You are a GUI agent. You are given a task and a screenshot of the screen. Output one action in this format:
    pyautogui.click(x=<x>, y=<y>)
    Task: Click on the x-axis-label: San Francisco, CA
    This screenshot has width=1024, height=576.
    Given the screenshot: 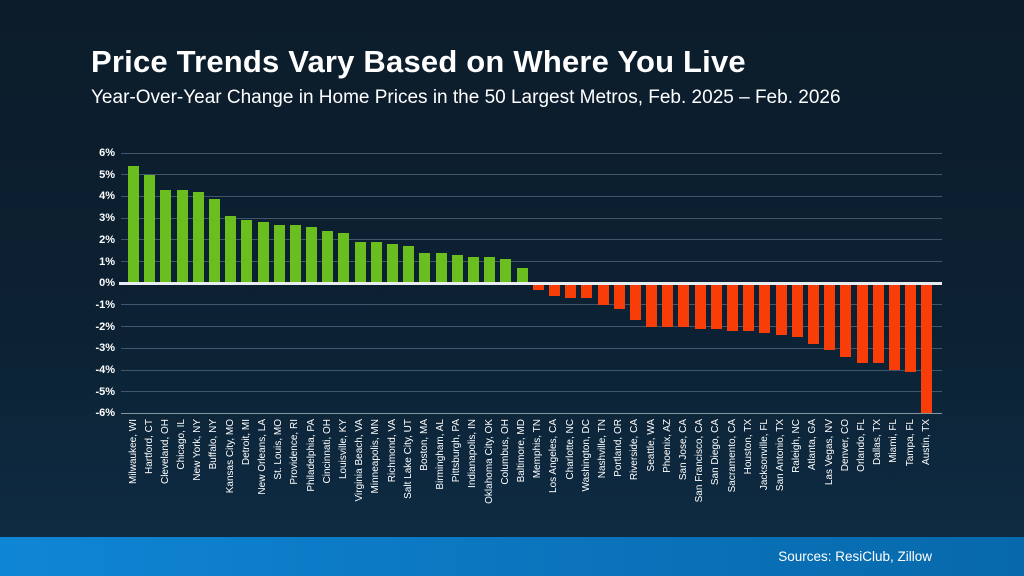 What is the action you would take?
    pyautogui.click(x=700, y=461)
    